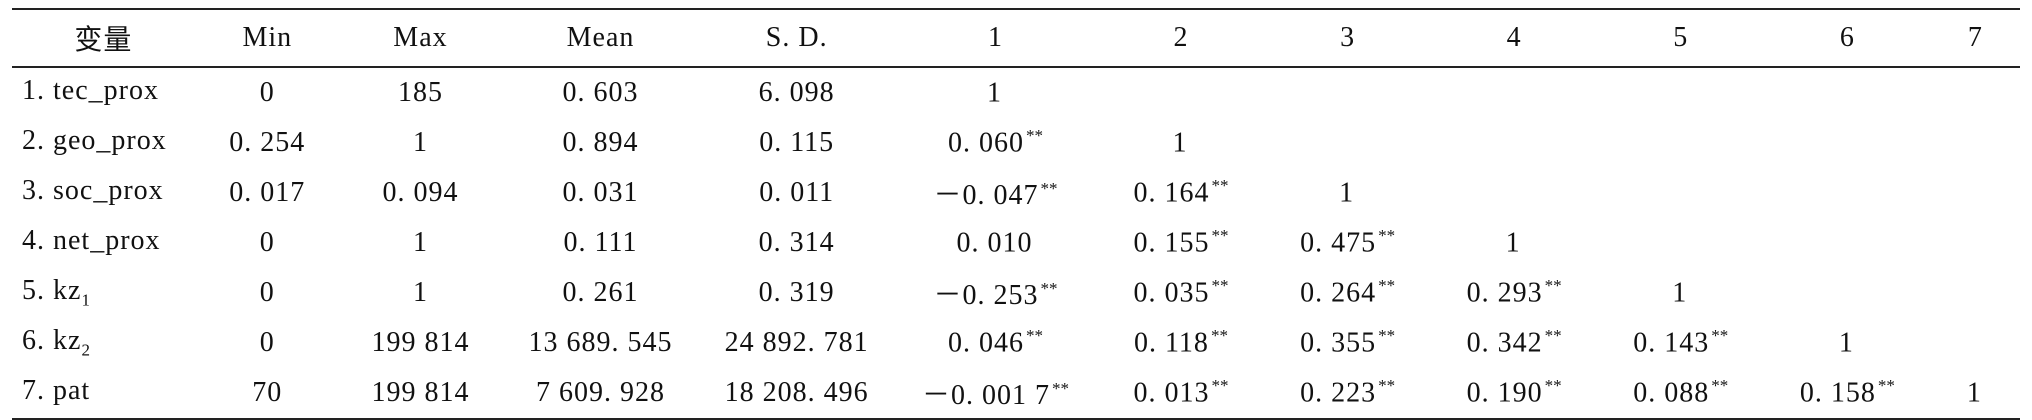 The width and height of the screenshot is (2032, 420). Describe the element at coordinates (103, 143) in the screenshot. I see `variable-label: 2. geo_prox` at that location.